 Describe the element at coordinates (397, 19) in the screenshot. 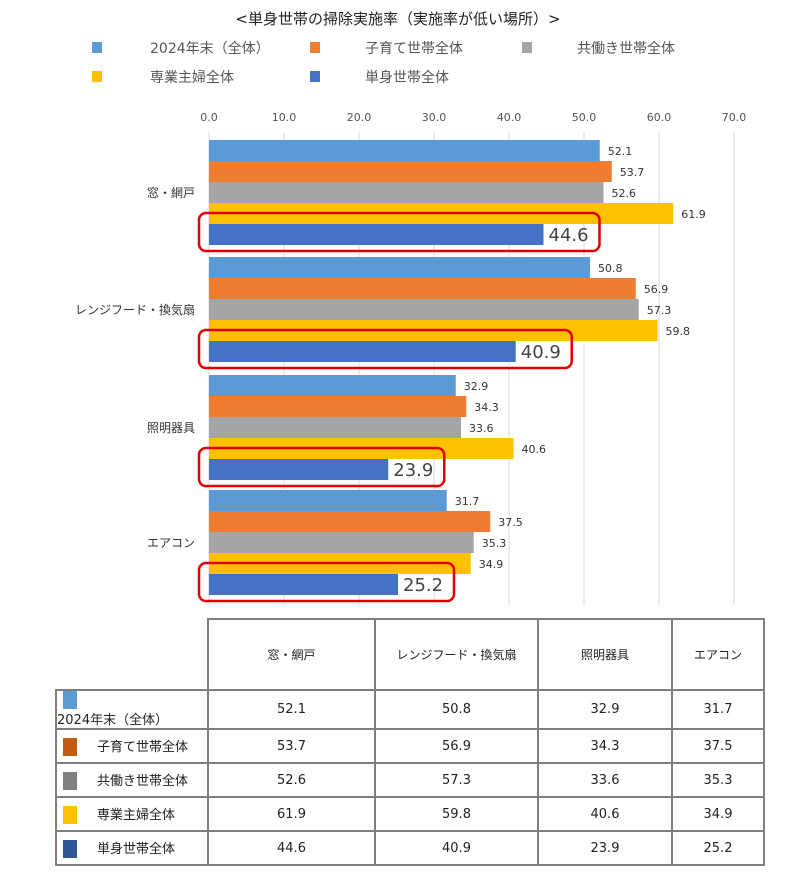

I see `chart-title: <単身世帯の掃除実施率（実施率が低い場所）>` at that location.